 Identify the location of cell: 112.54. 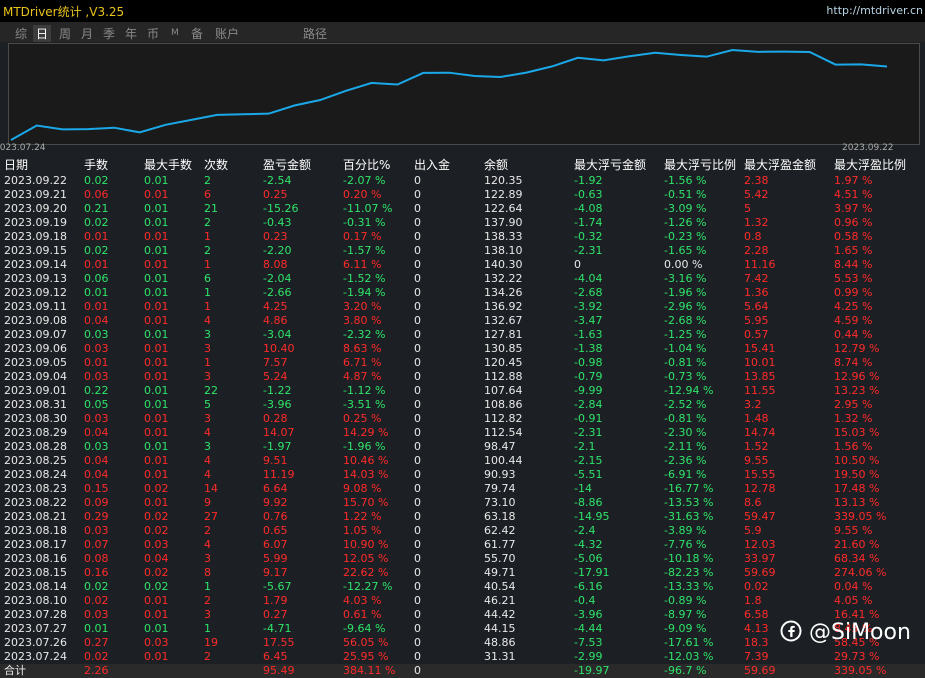
(503, 432).